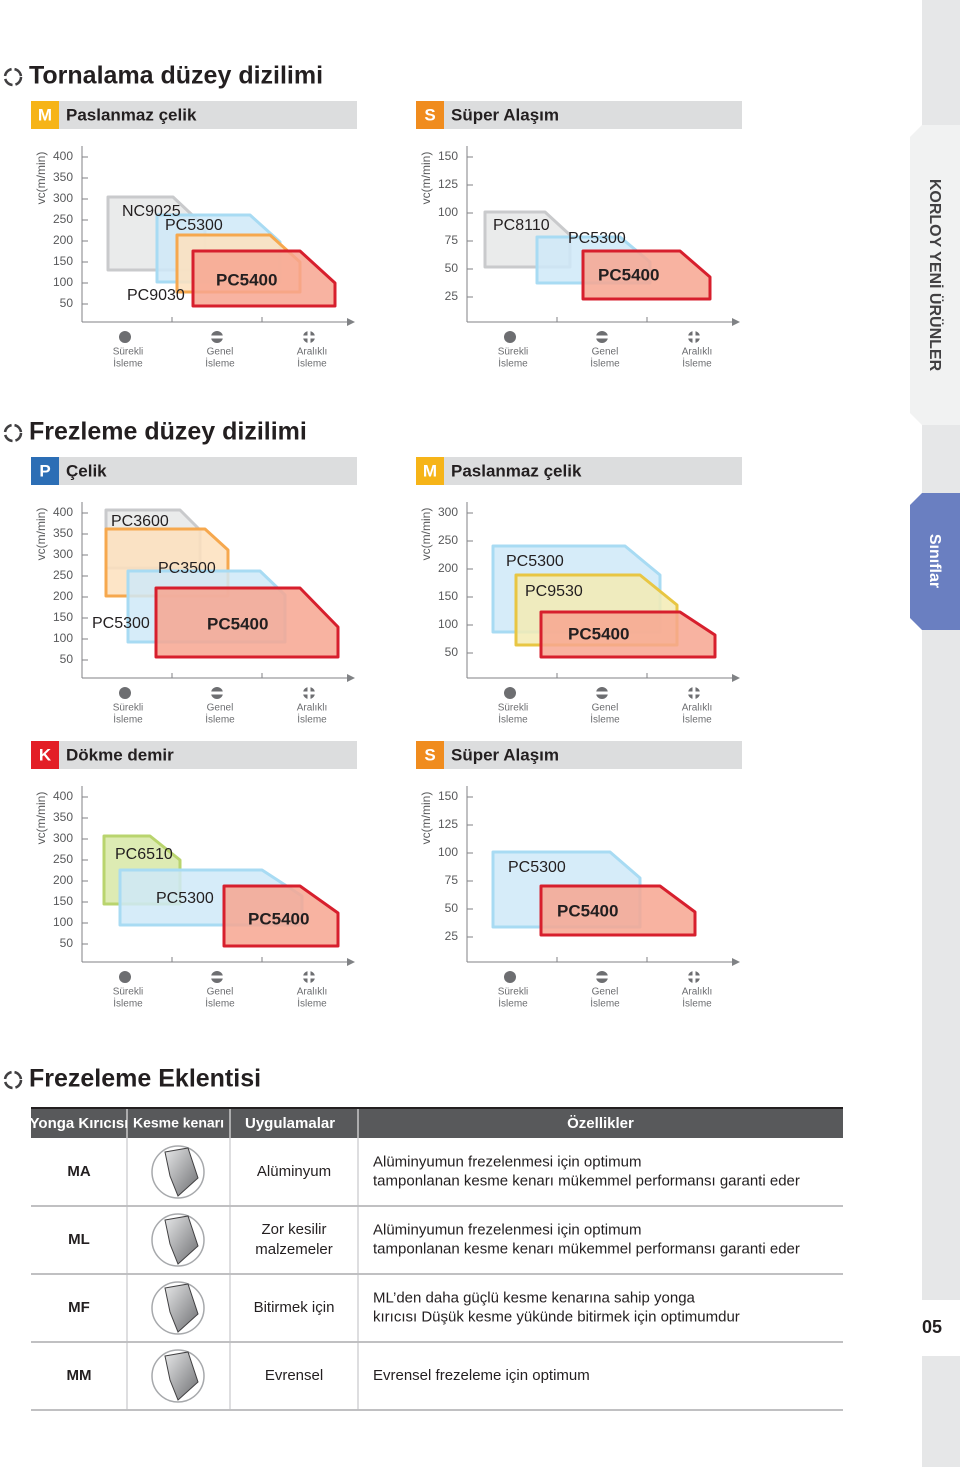 The width and height of the screenshot is (960, 1467). I want to click on page-number: 05, so click(932, 1327).